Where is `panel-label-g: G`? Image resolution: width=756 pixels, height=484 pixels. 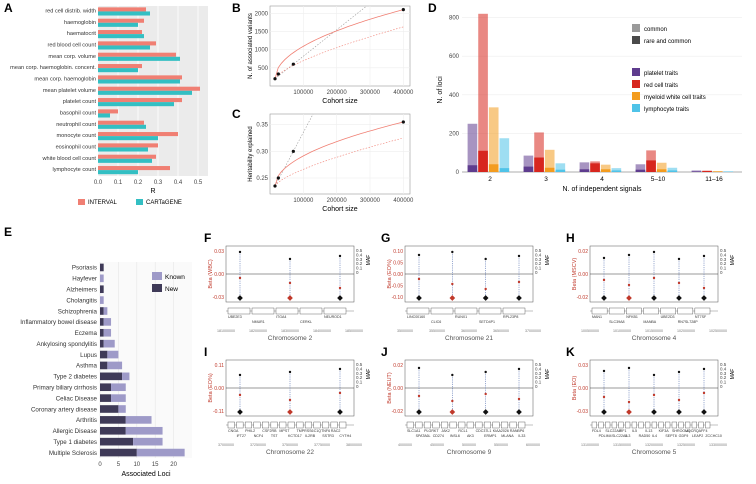
panel-label-g: G is located at coordinates (385, 238).